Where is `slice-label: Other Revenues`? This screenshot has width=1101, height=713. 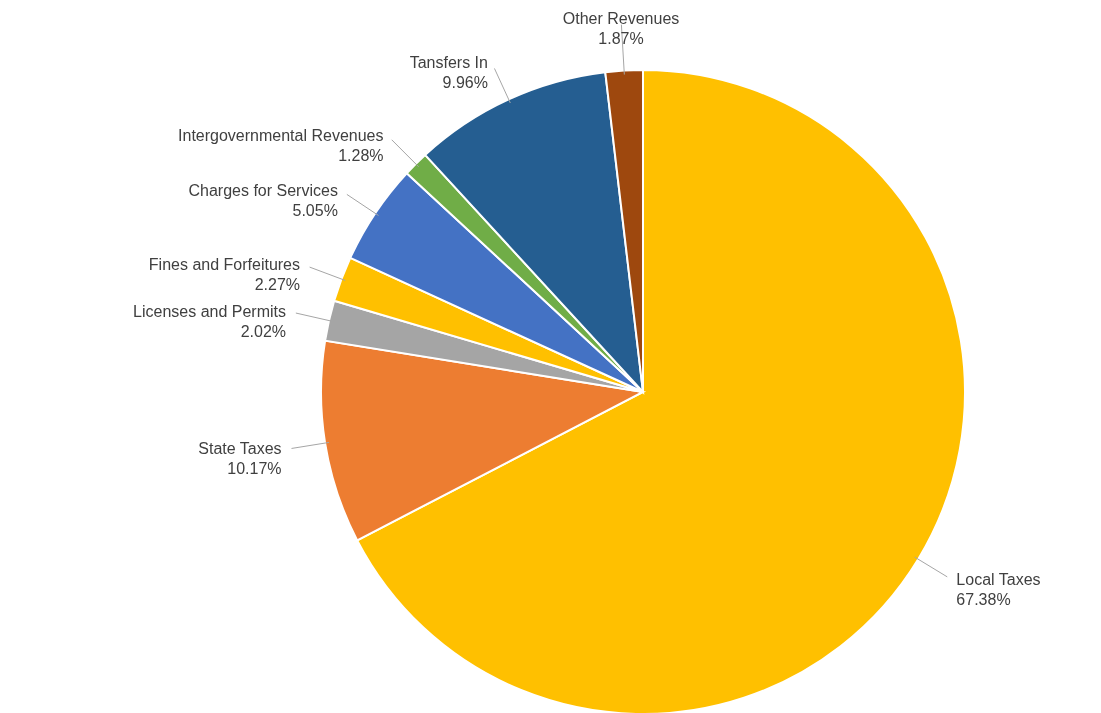 slice-label: Other Revenues is located at coordinates (621, 18).